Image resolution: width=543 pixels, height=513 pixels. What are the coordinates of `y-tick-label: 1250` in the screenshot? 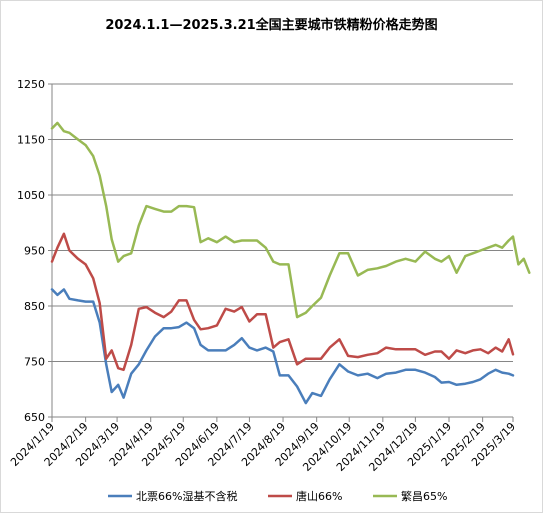 It's located at (31, 84).